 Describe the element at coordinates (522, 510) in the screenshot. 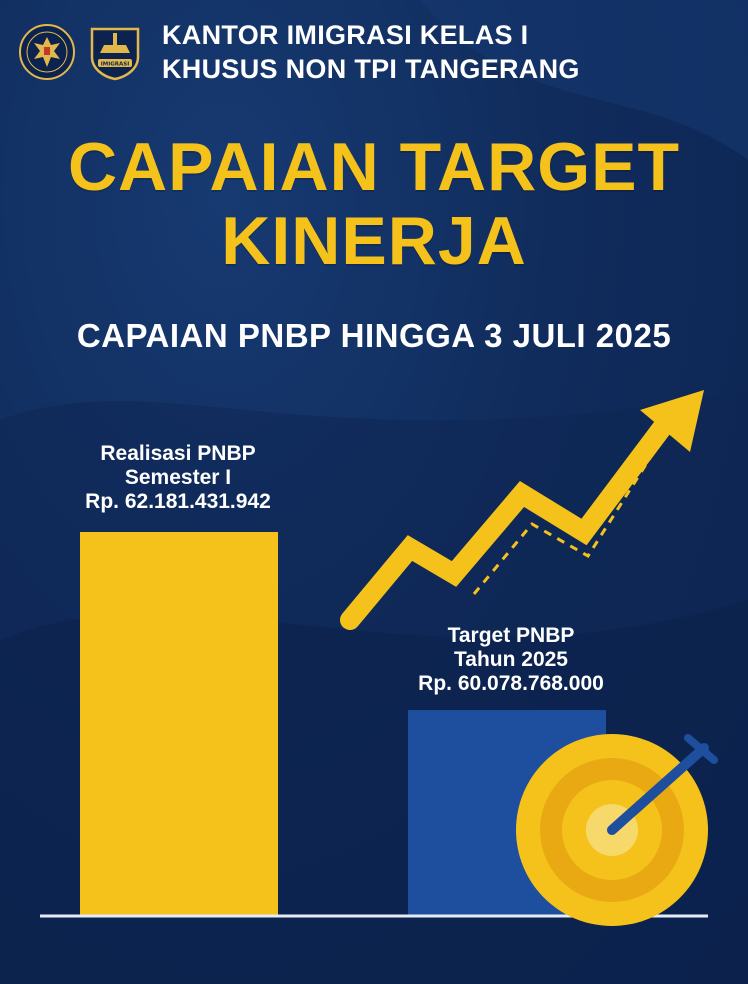

I see `trend-arrow-icon` at that location.